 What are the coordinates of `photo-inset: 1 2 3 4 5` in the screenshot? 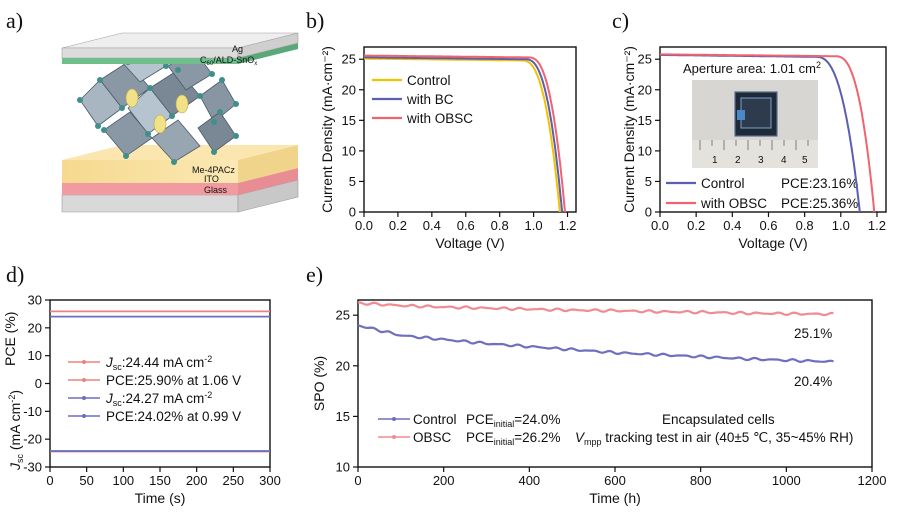 It's located at (755, 124).